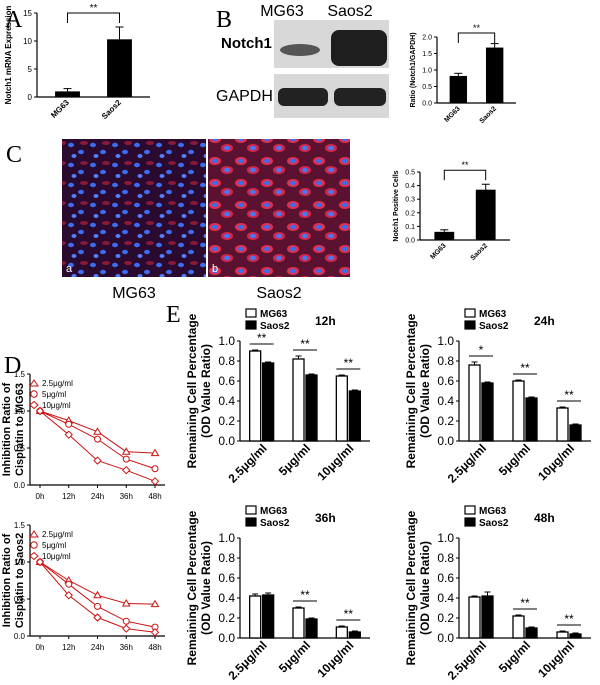  I want to click on chart-d2-ytick-label: 0.0, so click(20, 636).